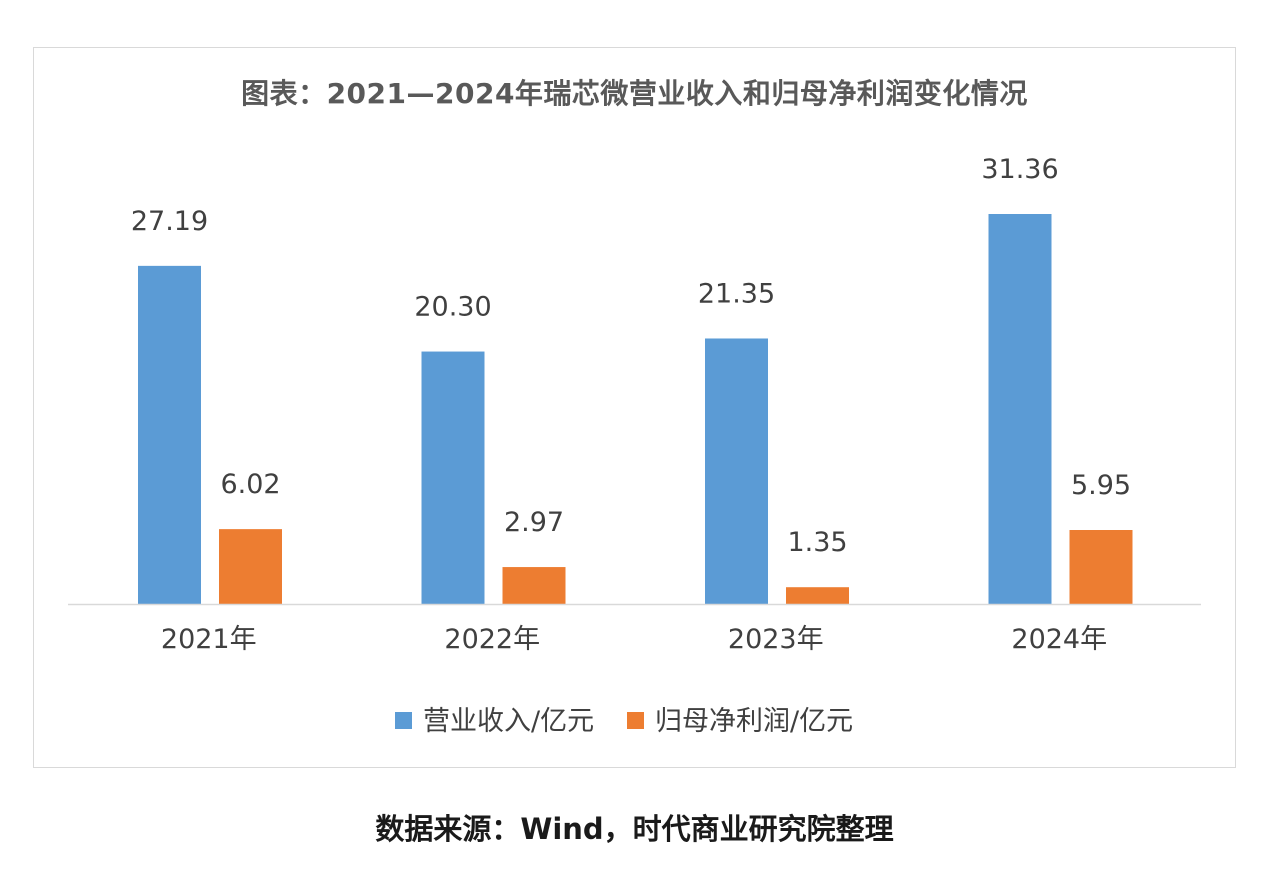  Describe the element at coordinates (1019, 169) in the screenshot. I see `data-label-revenue-4: 31.36` at that location.